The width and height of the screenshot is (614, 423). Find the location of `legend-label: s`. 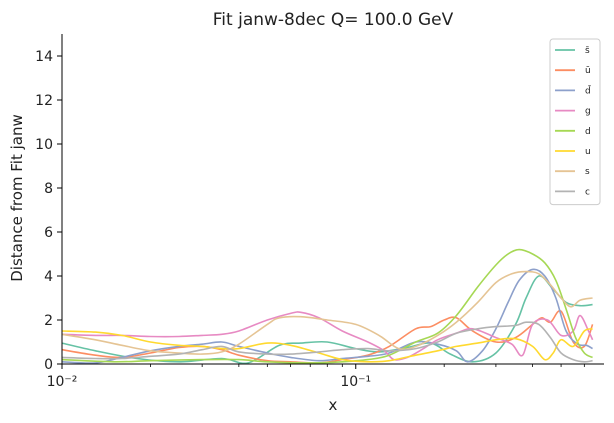

legend-label: s is located at coordinates (587, 172).